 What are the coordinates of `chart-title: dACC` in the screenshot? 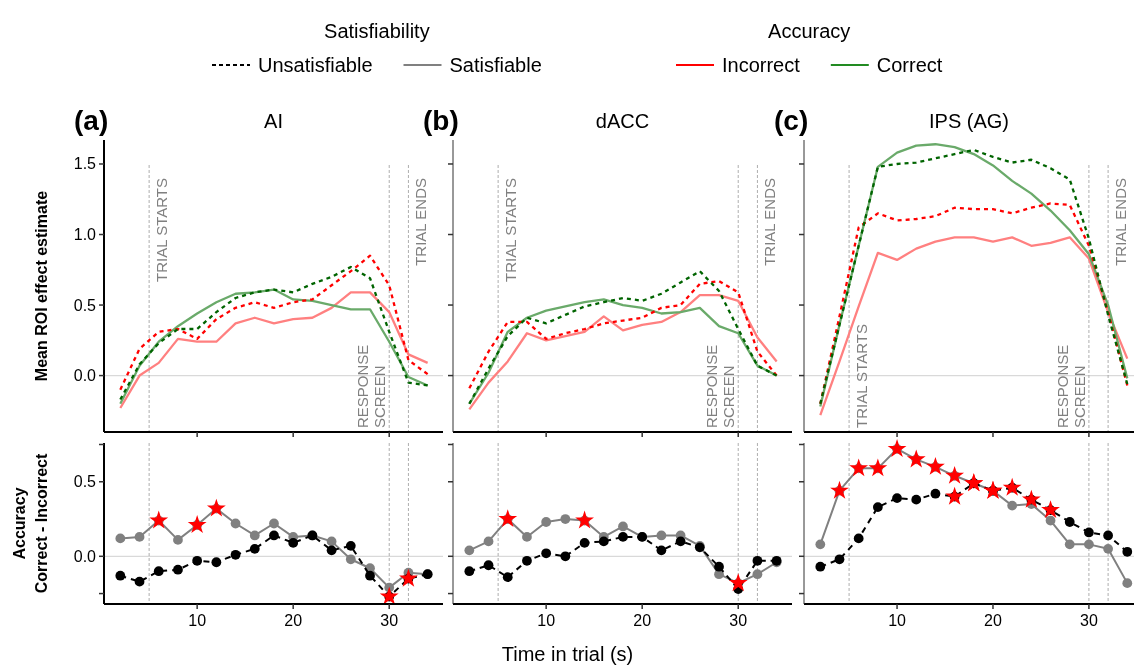 It's located at (622, 121).